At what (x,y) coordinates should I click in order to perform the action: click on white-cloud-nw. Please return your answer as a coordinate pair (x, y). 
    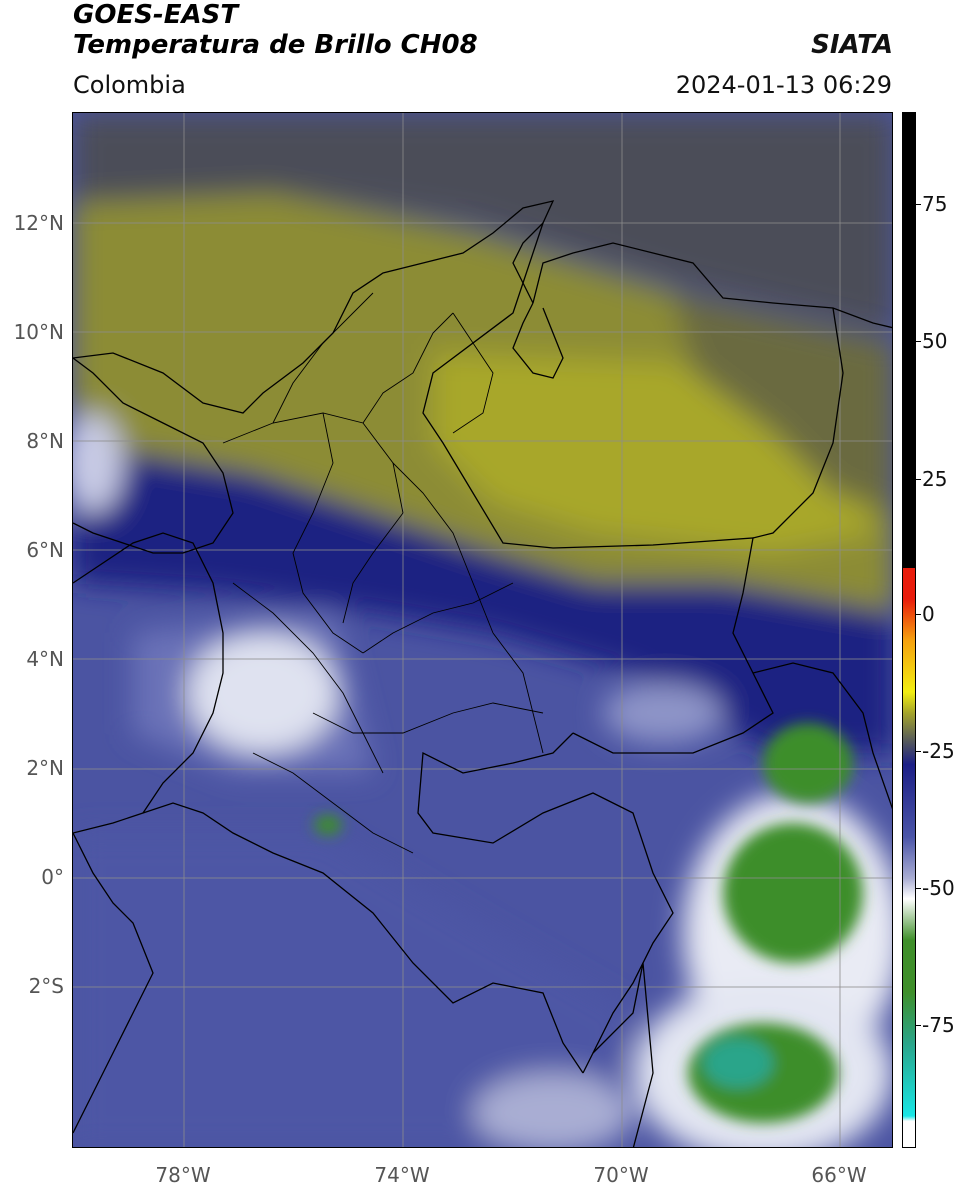
    Looking at the image, I should click on (98, 463).